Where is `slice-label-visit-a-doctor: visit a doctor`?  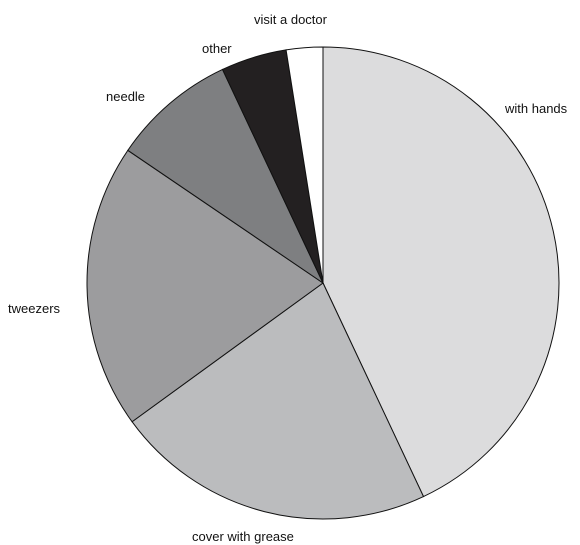 slice-label-visit-a-doctor: visit a doctor is located at coordinates (291, 19).